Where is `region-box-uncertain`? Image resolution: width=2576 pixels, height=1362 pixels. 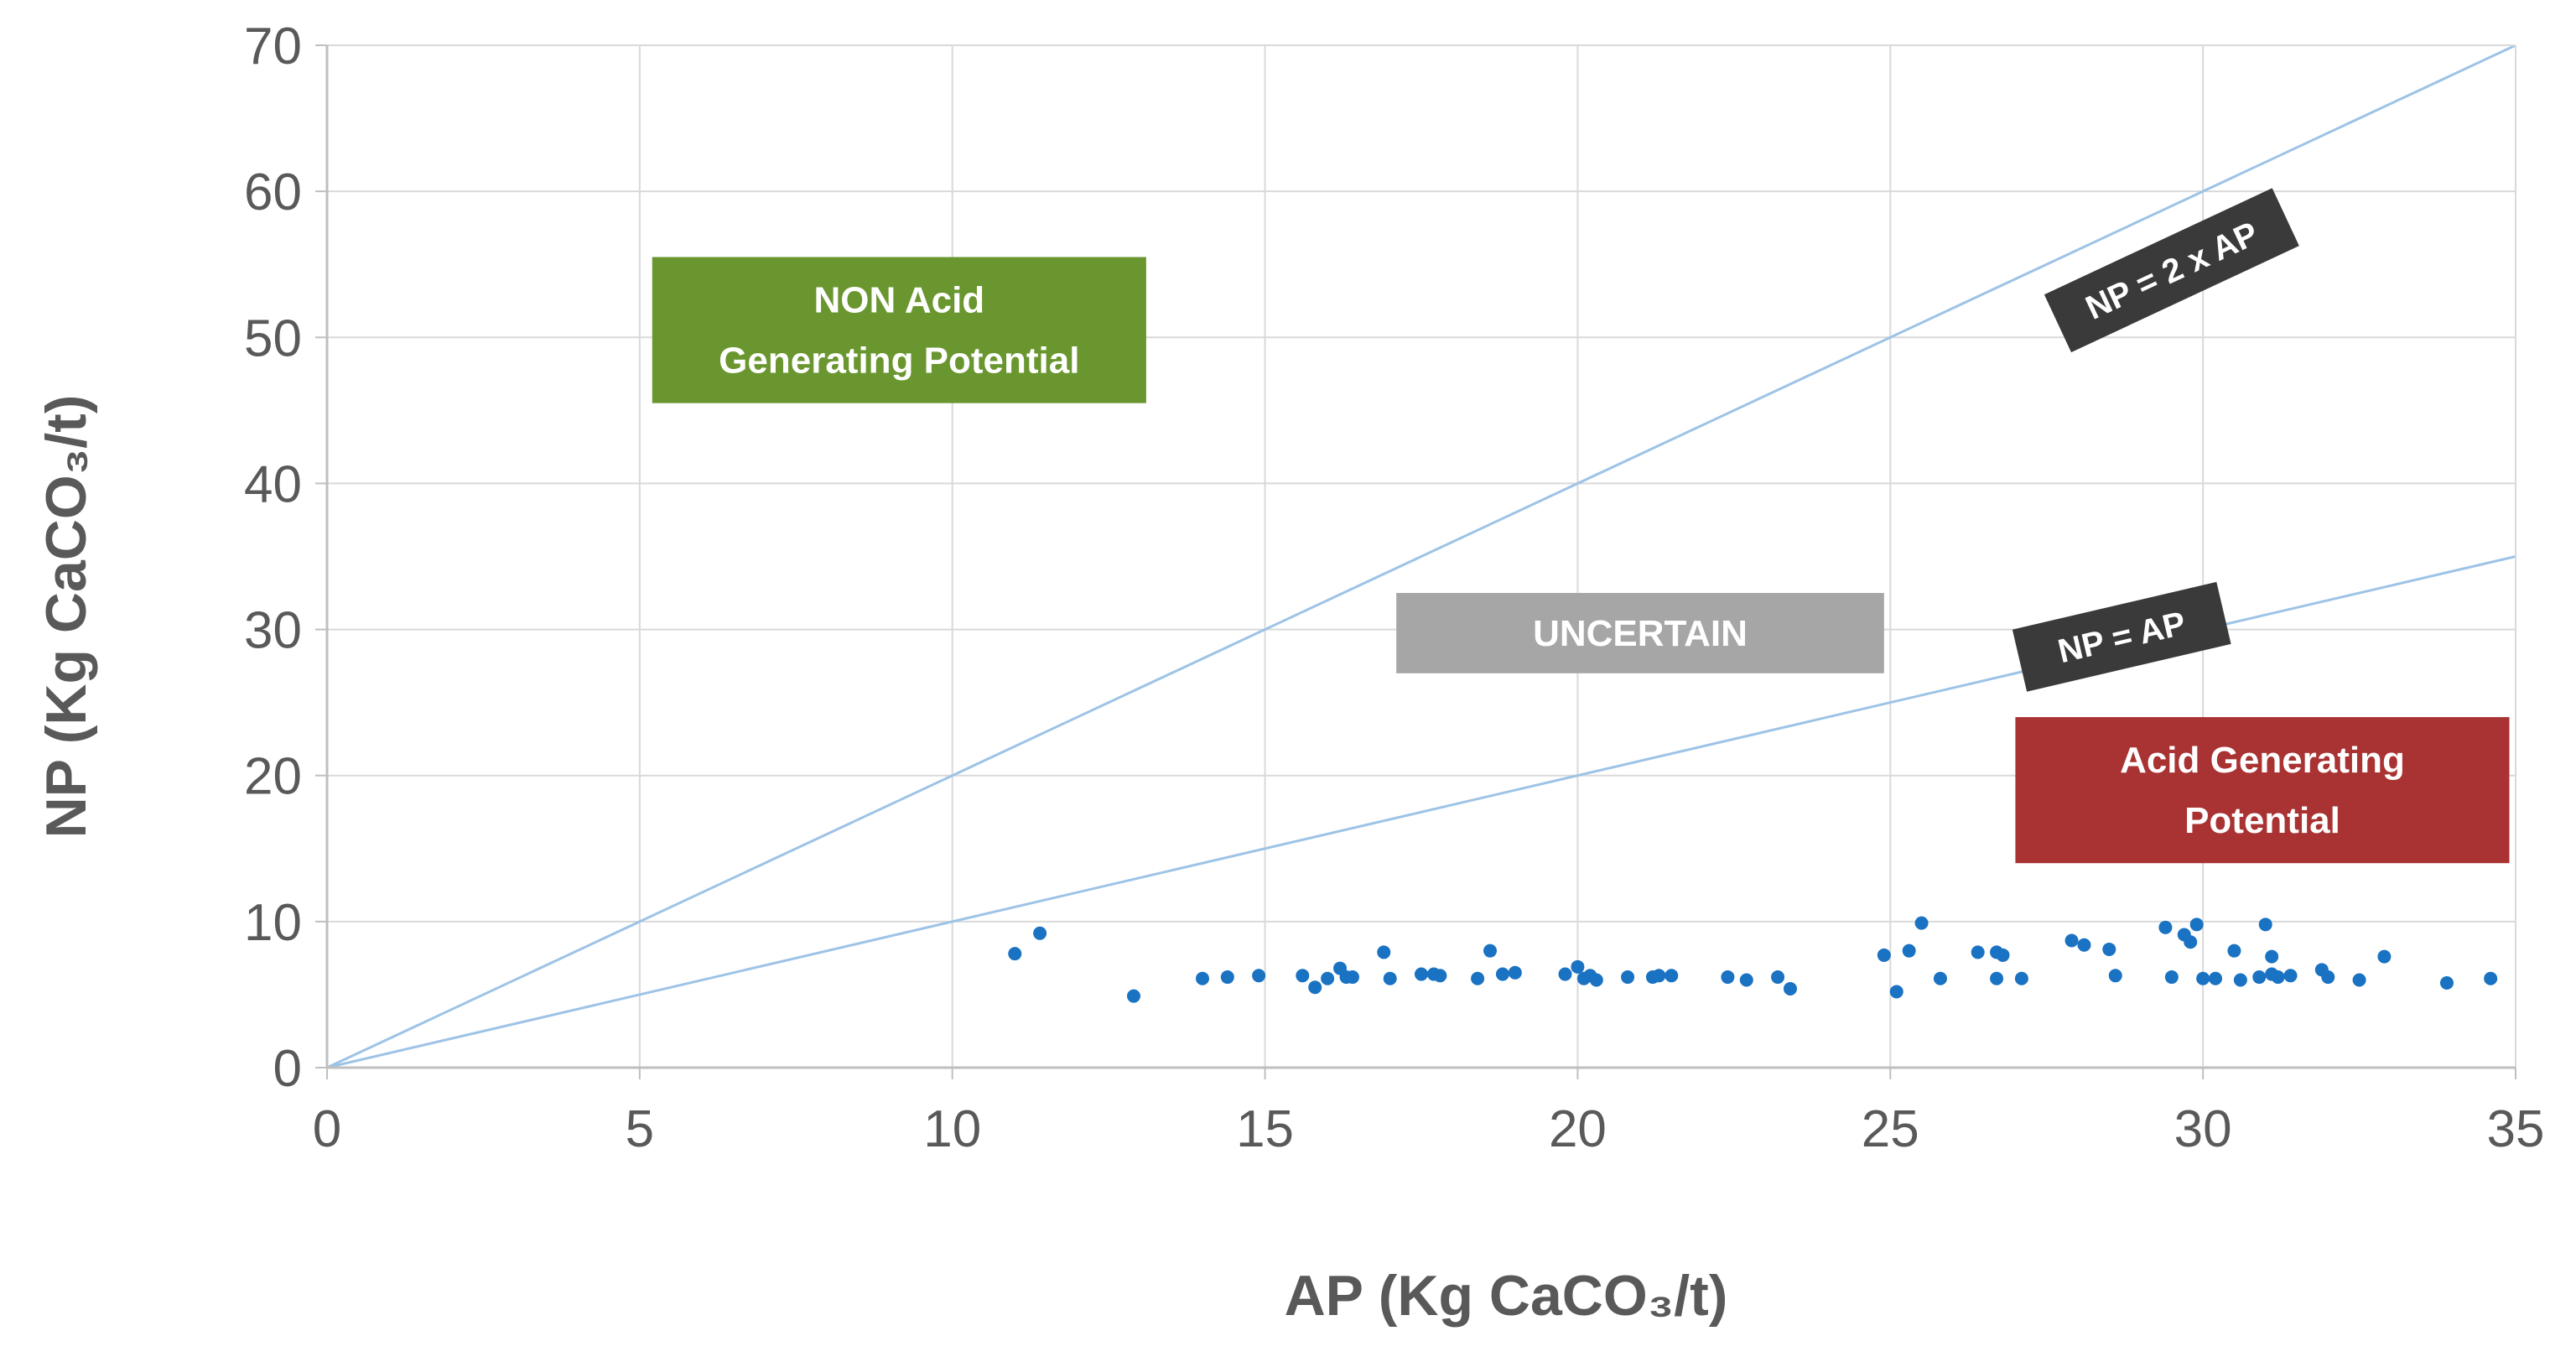
region-box-uncertain is located at coordinates (1640, 633).